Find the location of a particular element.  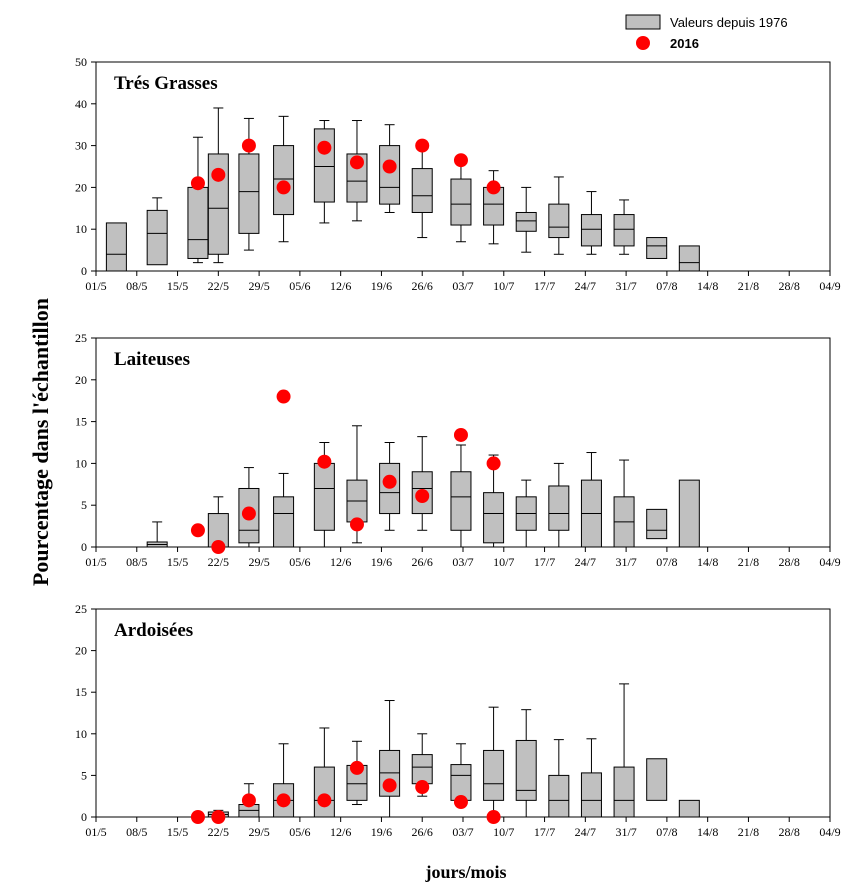

x-axis-title: jours/mois is located at coordinates (466, 872).